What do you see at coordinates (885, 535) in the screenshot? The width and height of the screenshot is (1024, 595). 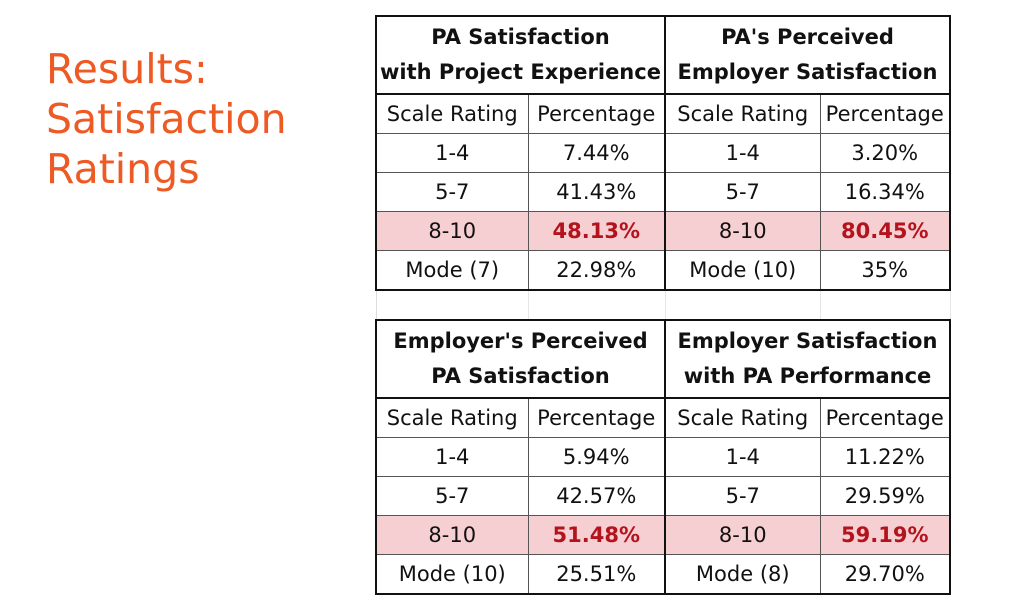 I see `percentage-cell: 59.19%` at bounding box center [885, 535].